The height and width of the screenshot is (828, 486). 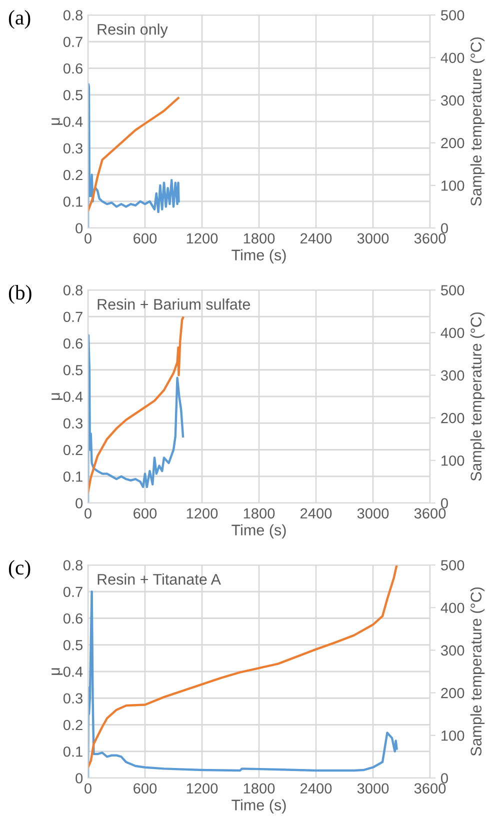 I want to click on text: (c), so click(x=19, y=569).